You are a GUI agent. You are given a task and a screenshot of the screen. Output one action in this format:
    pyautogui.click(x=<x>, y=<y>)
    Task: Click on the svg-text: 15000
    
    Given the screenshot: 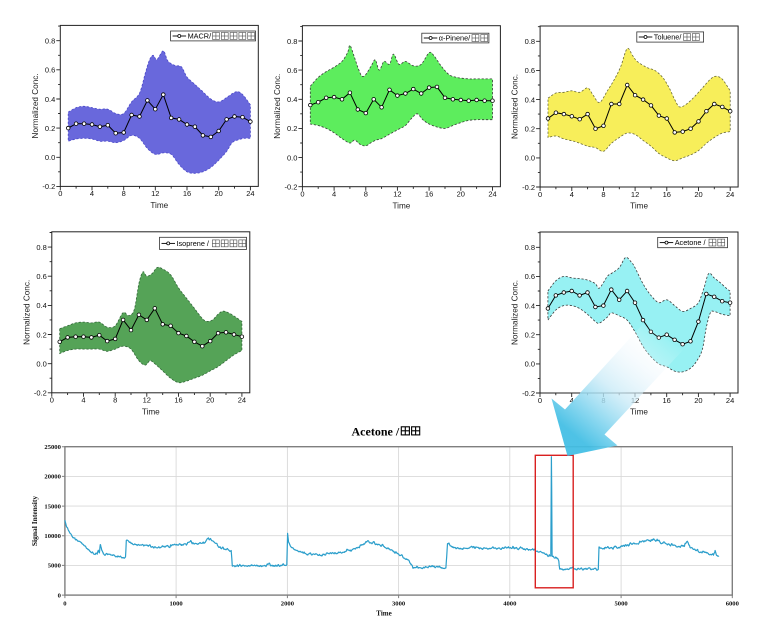 What is the action you would take?
    pyautogui.click(x=52, y=506)
    